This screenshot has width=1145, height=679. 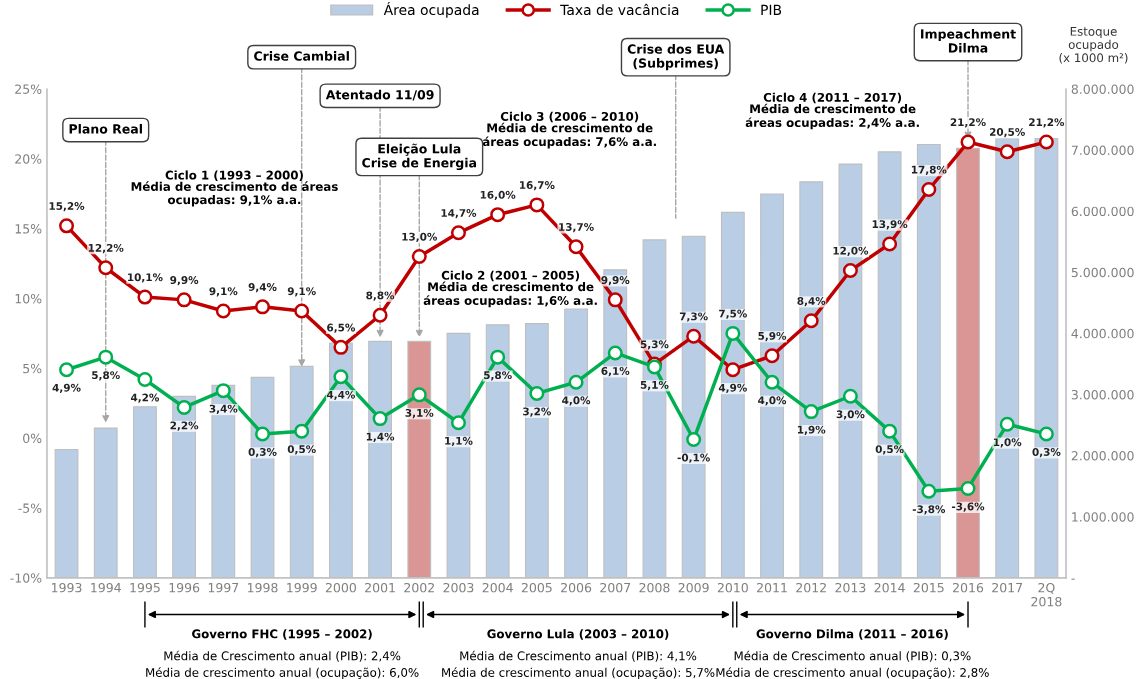 What do you see at coordinates (850, 415) in the screenshot?
I see `data-label: 3,0%` at bounding box center [850, 415].